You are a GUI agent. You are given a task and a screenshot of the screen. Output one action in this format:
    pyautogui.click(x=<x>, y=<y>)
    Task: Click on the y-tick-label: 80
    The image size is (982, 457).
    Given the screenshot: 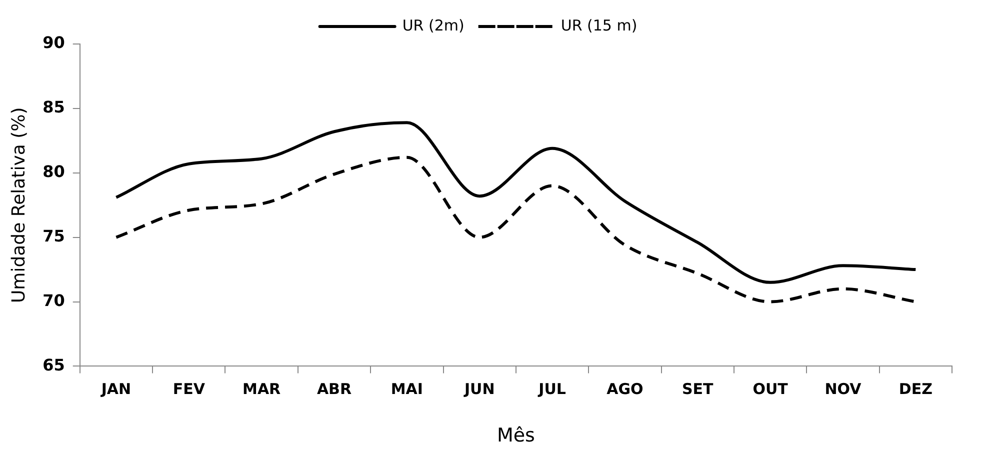 What is the action you would take?
    pyautogui.click(x=53, y=172)
    